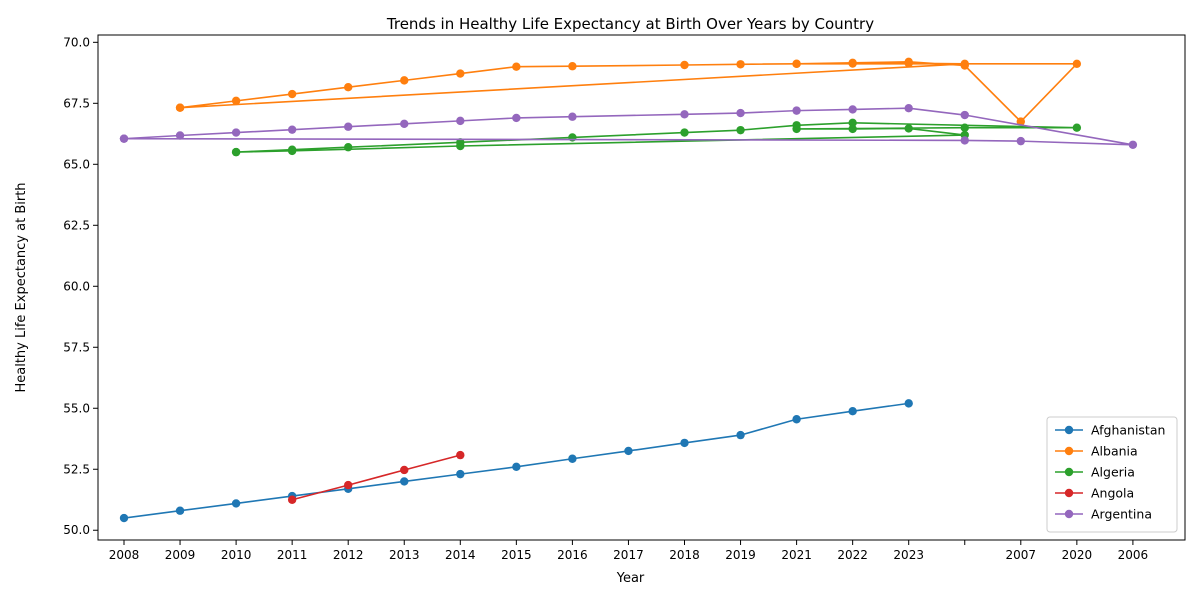 This screenshot has height=600, width=1200. What do you see at coordinates (76, 286) in the screenshot?
I see `y-tick-label: 60.0` at bounding box center [76, 286].